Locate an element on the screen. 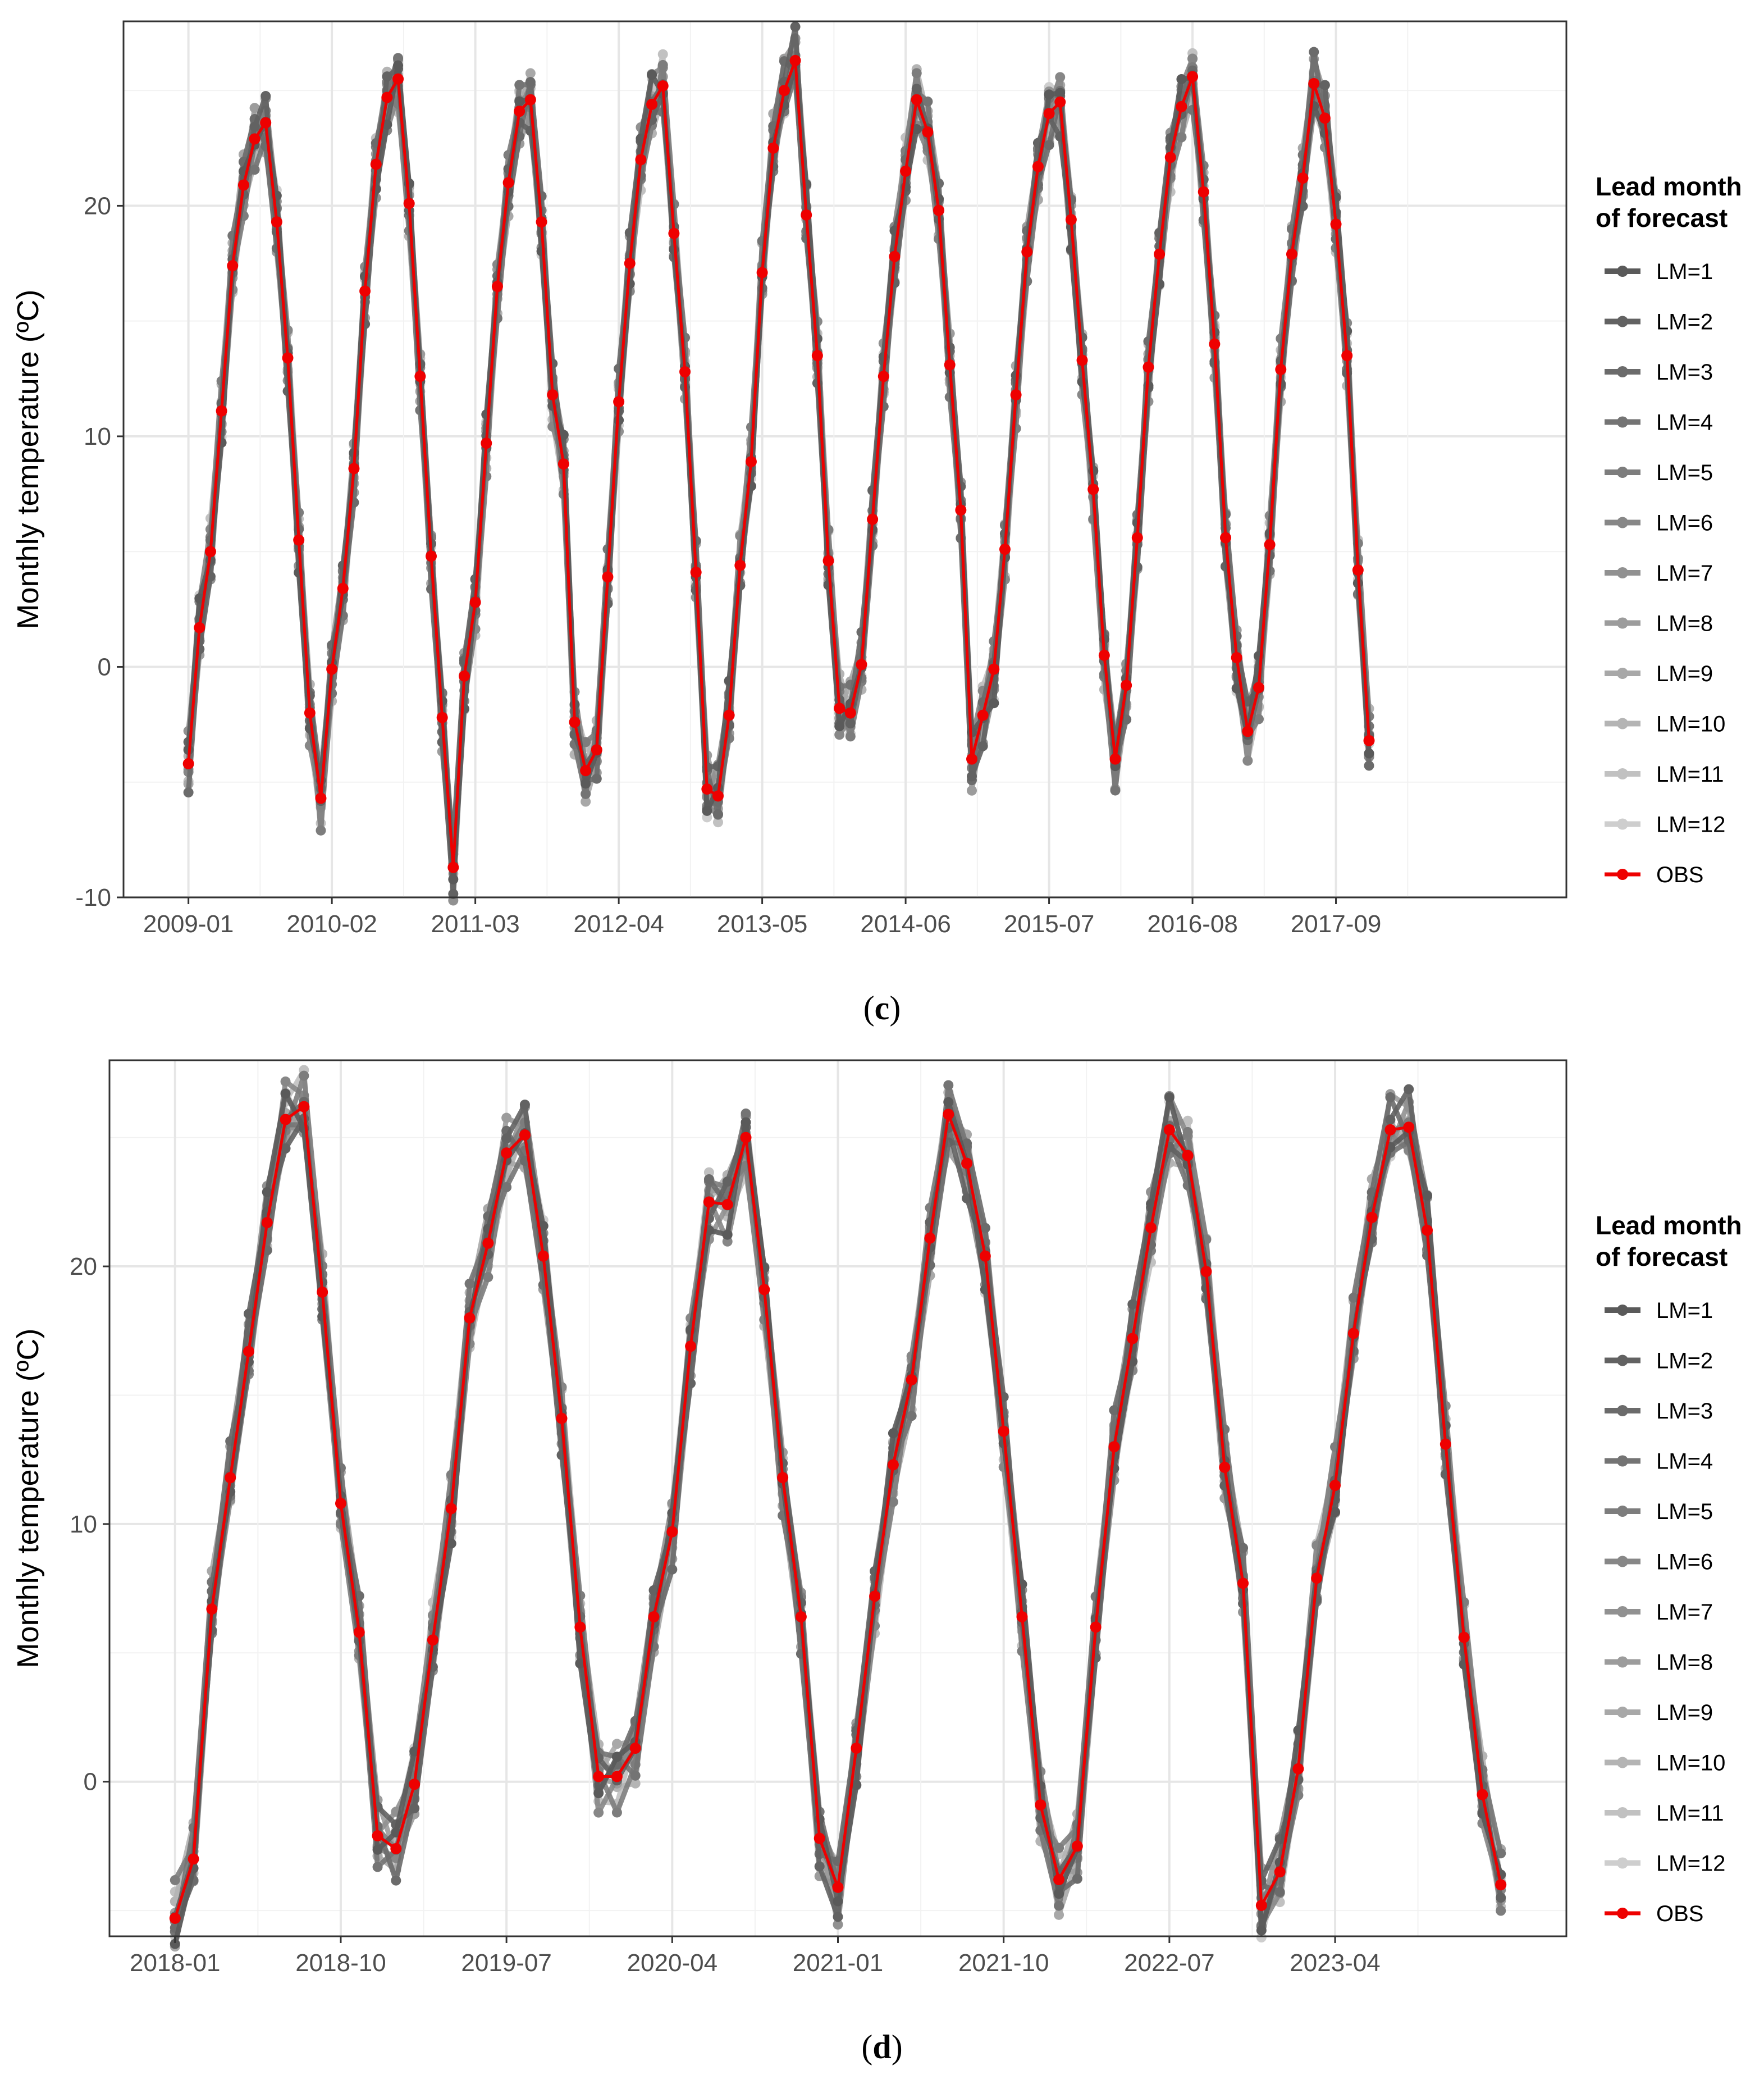 The image size is (1764, 2075). legend-label: LM=6 is located at coordinates (1684, 523).